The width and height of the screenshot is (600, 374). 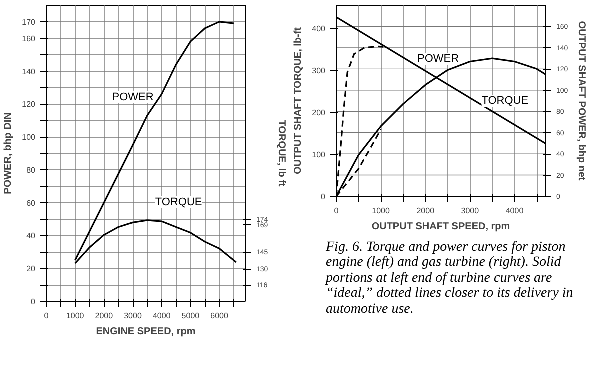 What do you see at coordinates (298, 100) in the screenshot?
I see `y-axis-title: OUTPUT SHAFT TORQUE, lb-ft` at bounding box center [298, 100].